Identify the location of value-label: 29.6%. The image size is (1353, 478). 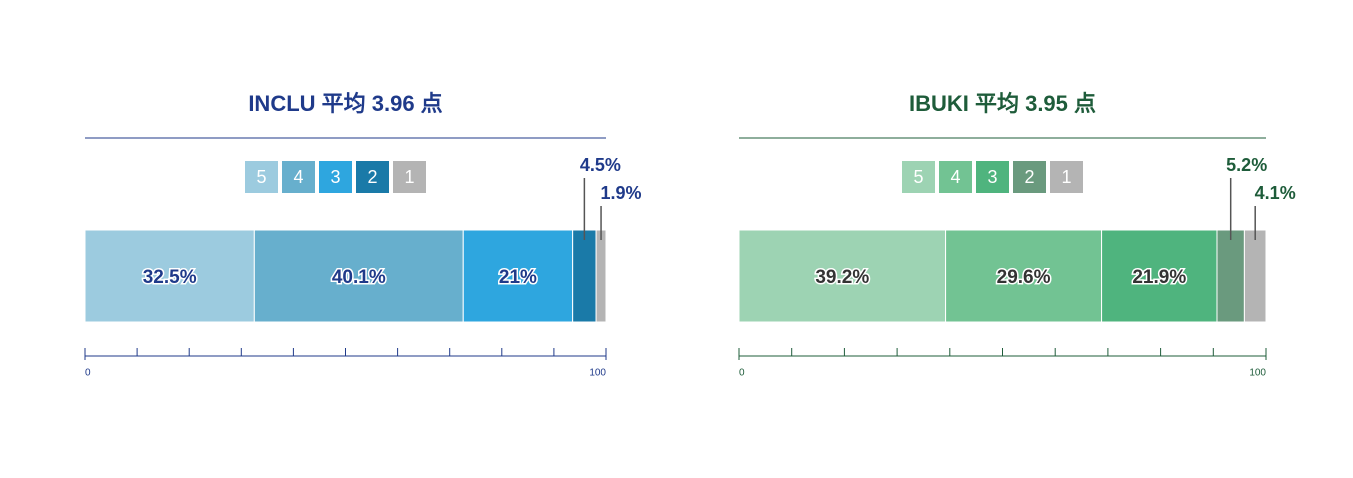
(1024, 277).